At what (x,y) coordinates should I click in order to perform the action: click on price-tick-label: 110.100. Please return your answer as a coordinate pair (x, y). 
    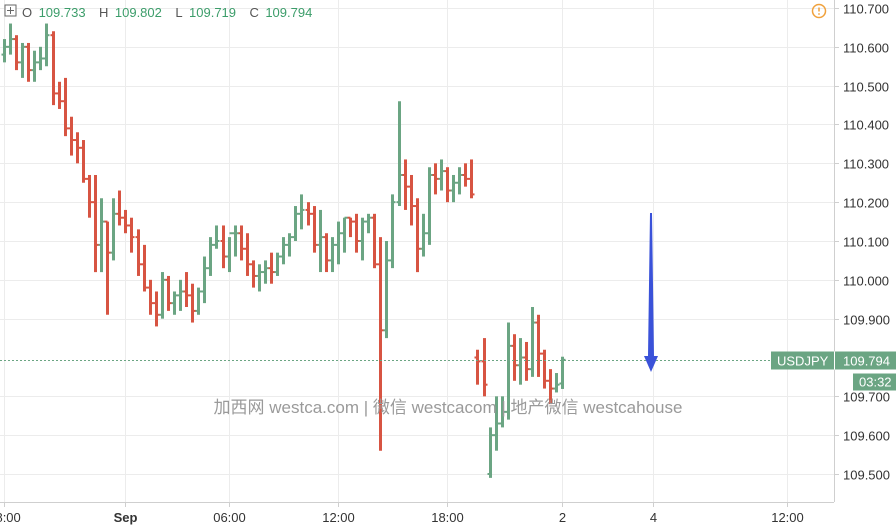
    Looking at the image, I should click on (866, 242).